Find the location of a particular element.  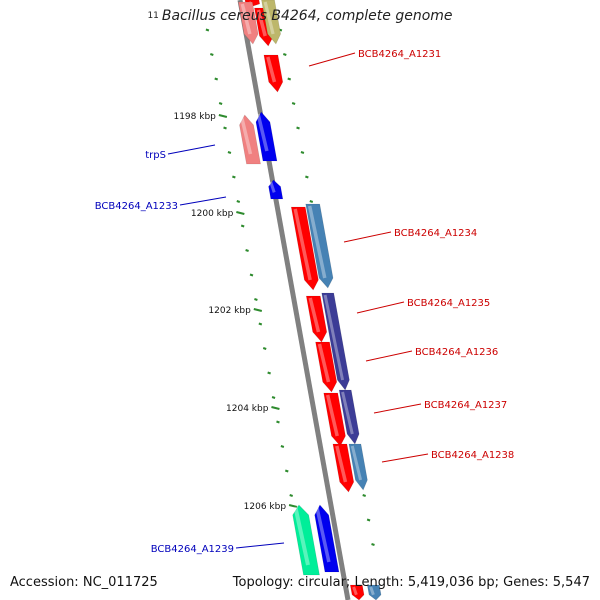

gene-label: BCB4264_A1238 is located at coordinates (472, 455).